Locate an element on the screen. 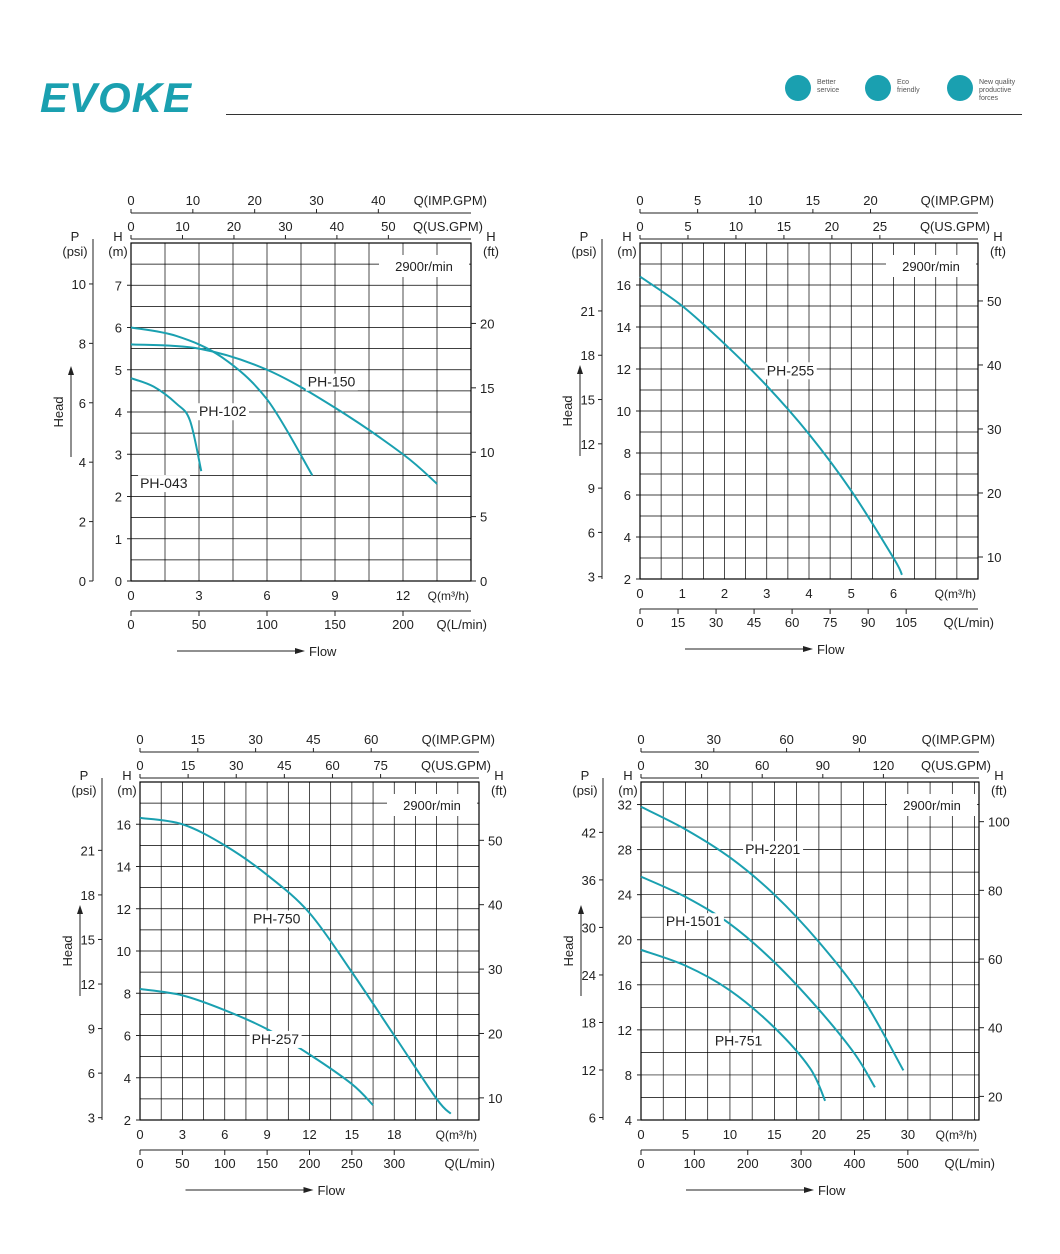 The width and height of the screenshot is (1060, 1254). lmin-tick-label: 30 is located at coordinates (716, 622).